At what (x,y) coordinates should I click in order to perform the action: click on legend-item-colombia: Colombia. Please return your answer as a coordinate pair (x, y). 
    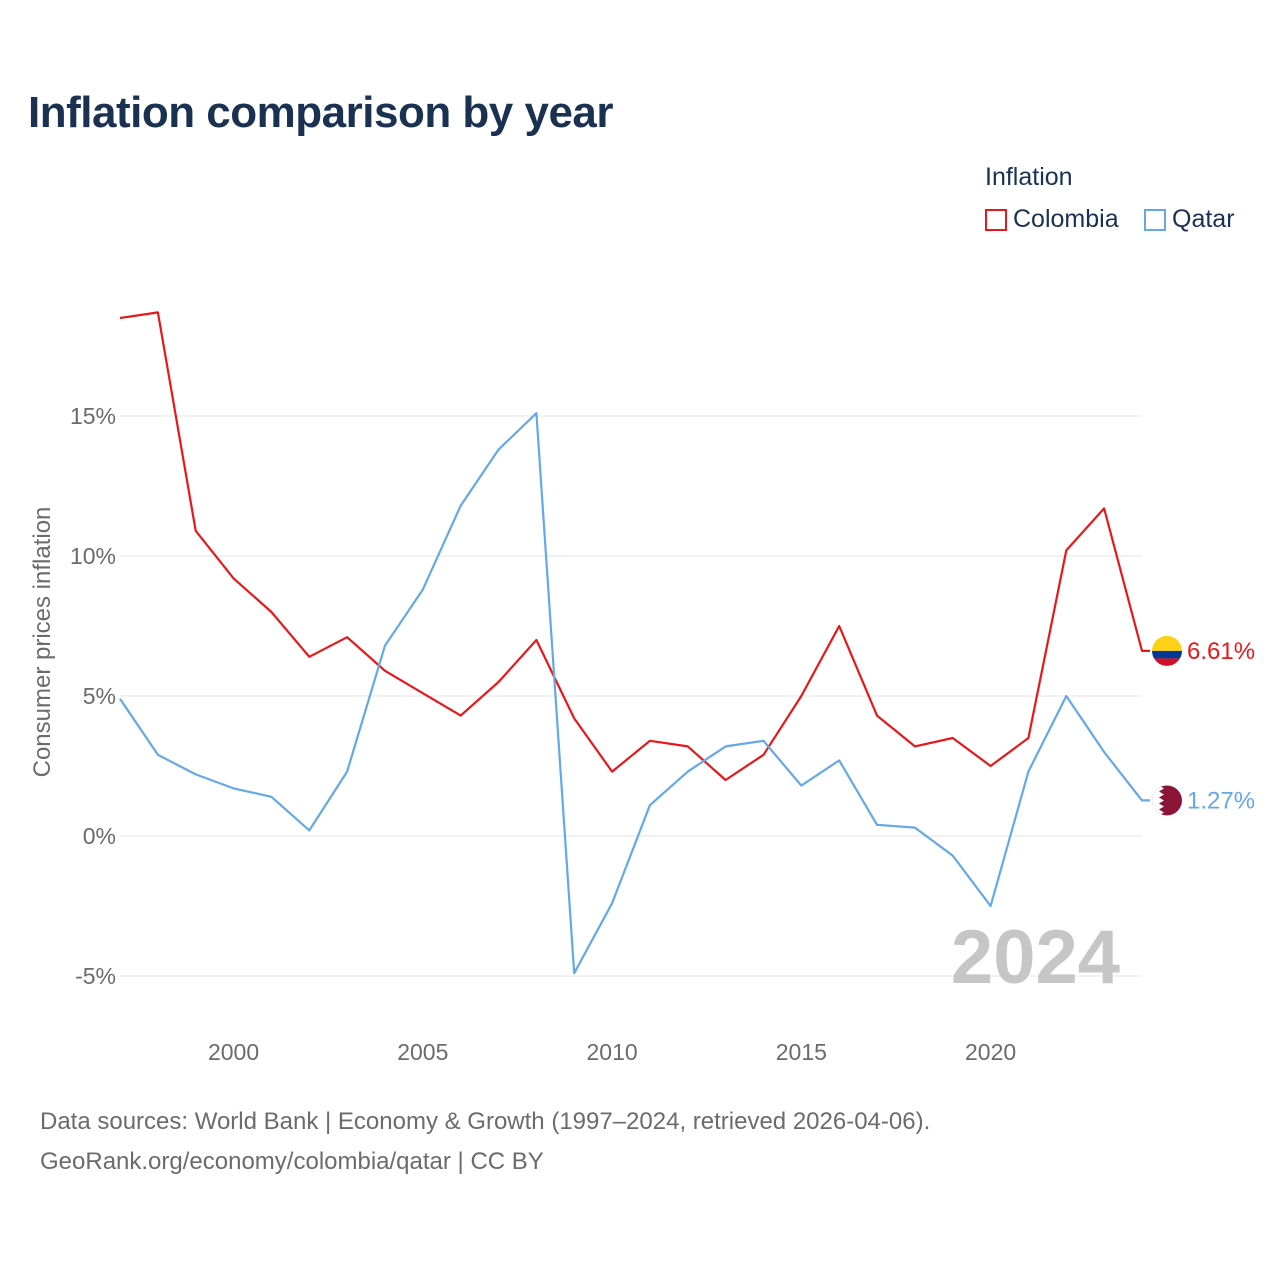
    Looking at the image, I should click on (1052, 219).